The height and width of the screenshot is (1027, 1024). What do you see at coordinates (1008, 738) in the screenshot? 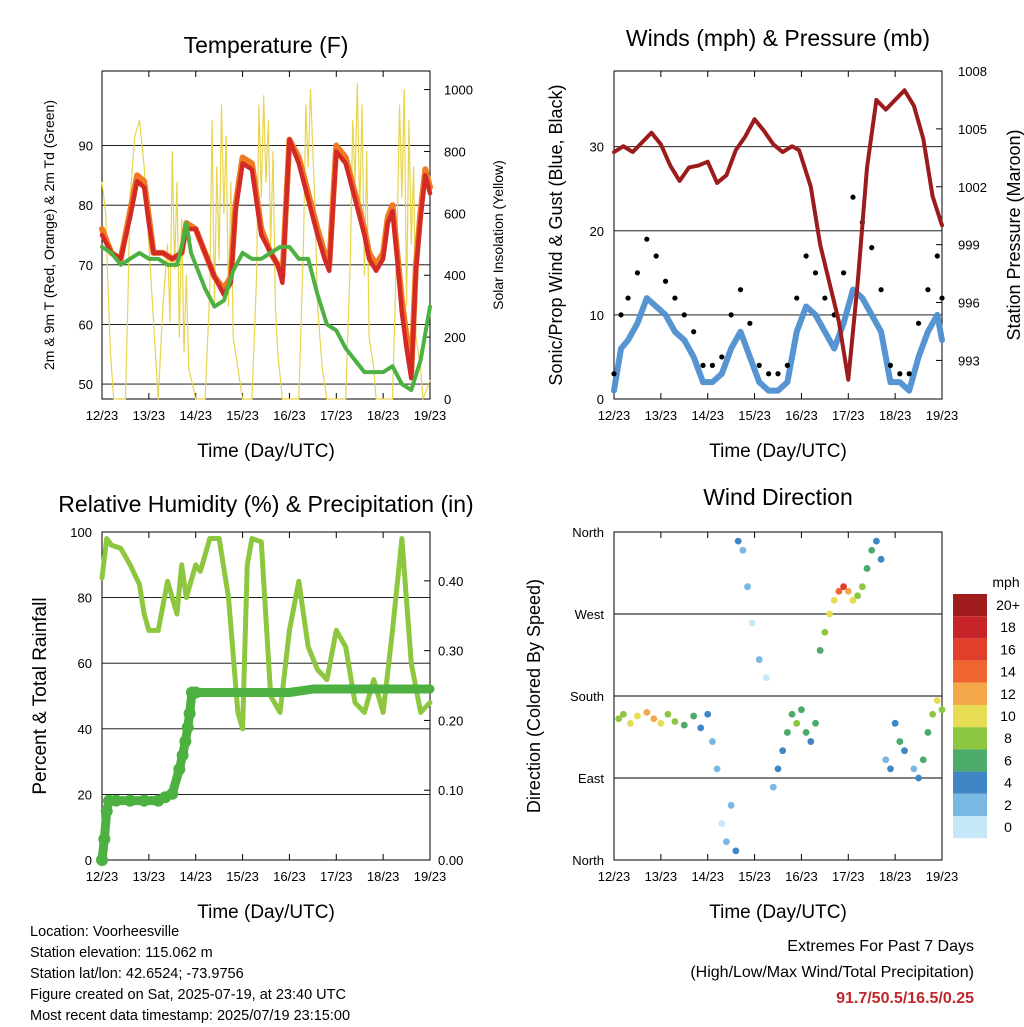
I see `legend-label: 8` at bounding box center [1008, 738].